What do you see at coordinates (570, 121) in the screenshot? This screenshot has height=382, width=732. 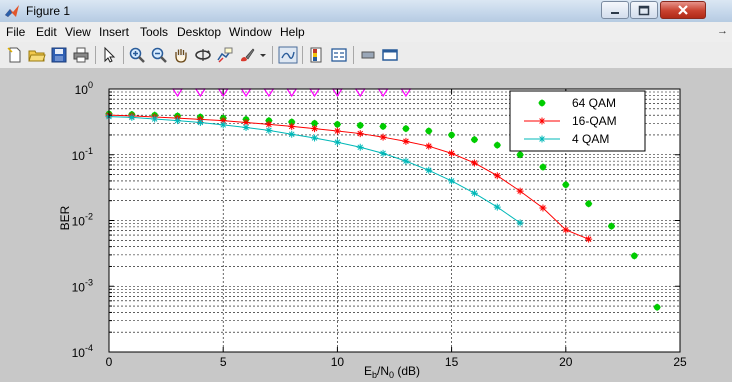 I see `legend-entry: 16-QAM` at bounding box center [570, 121].